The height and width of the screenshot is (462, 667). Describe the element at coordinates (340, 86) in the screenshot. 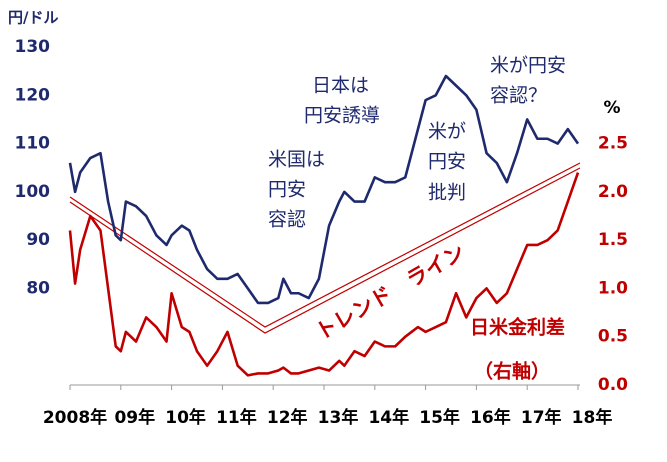

I see `annotation: 日本は` at that location.